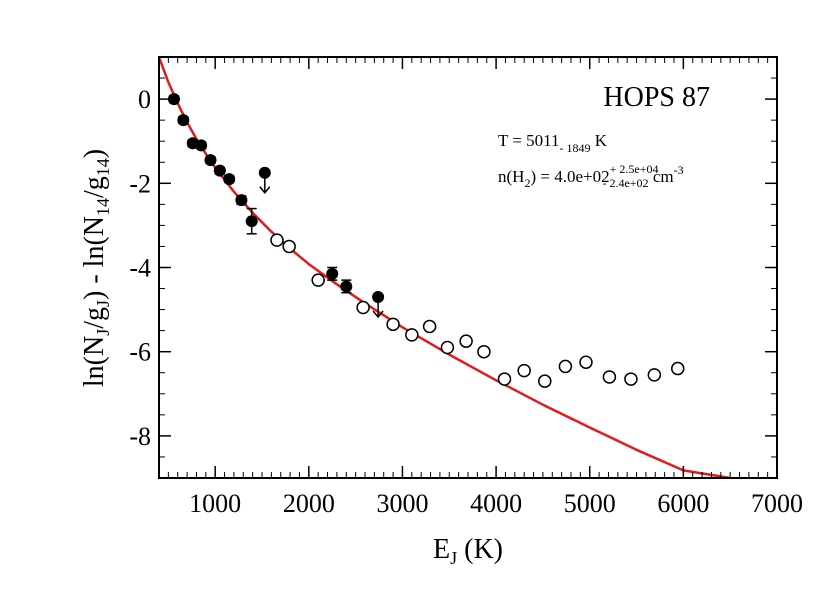  I want to click on y-tick-label: 0, so click(144, 99).